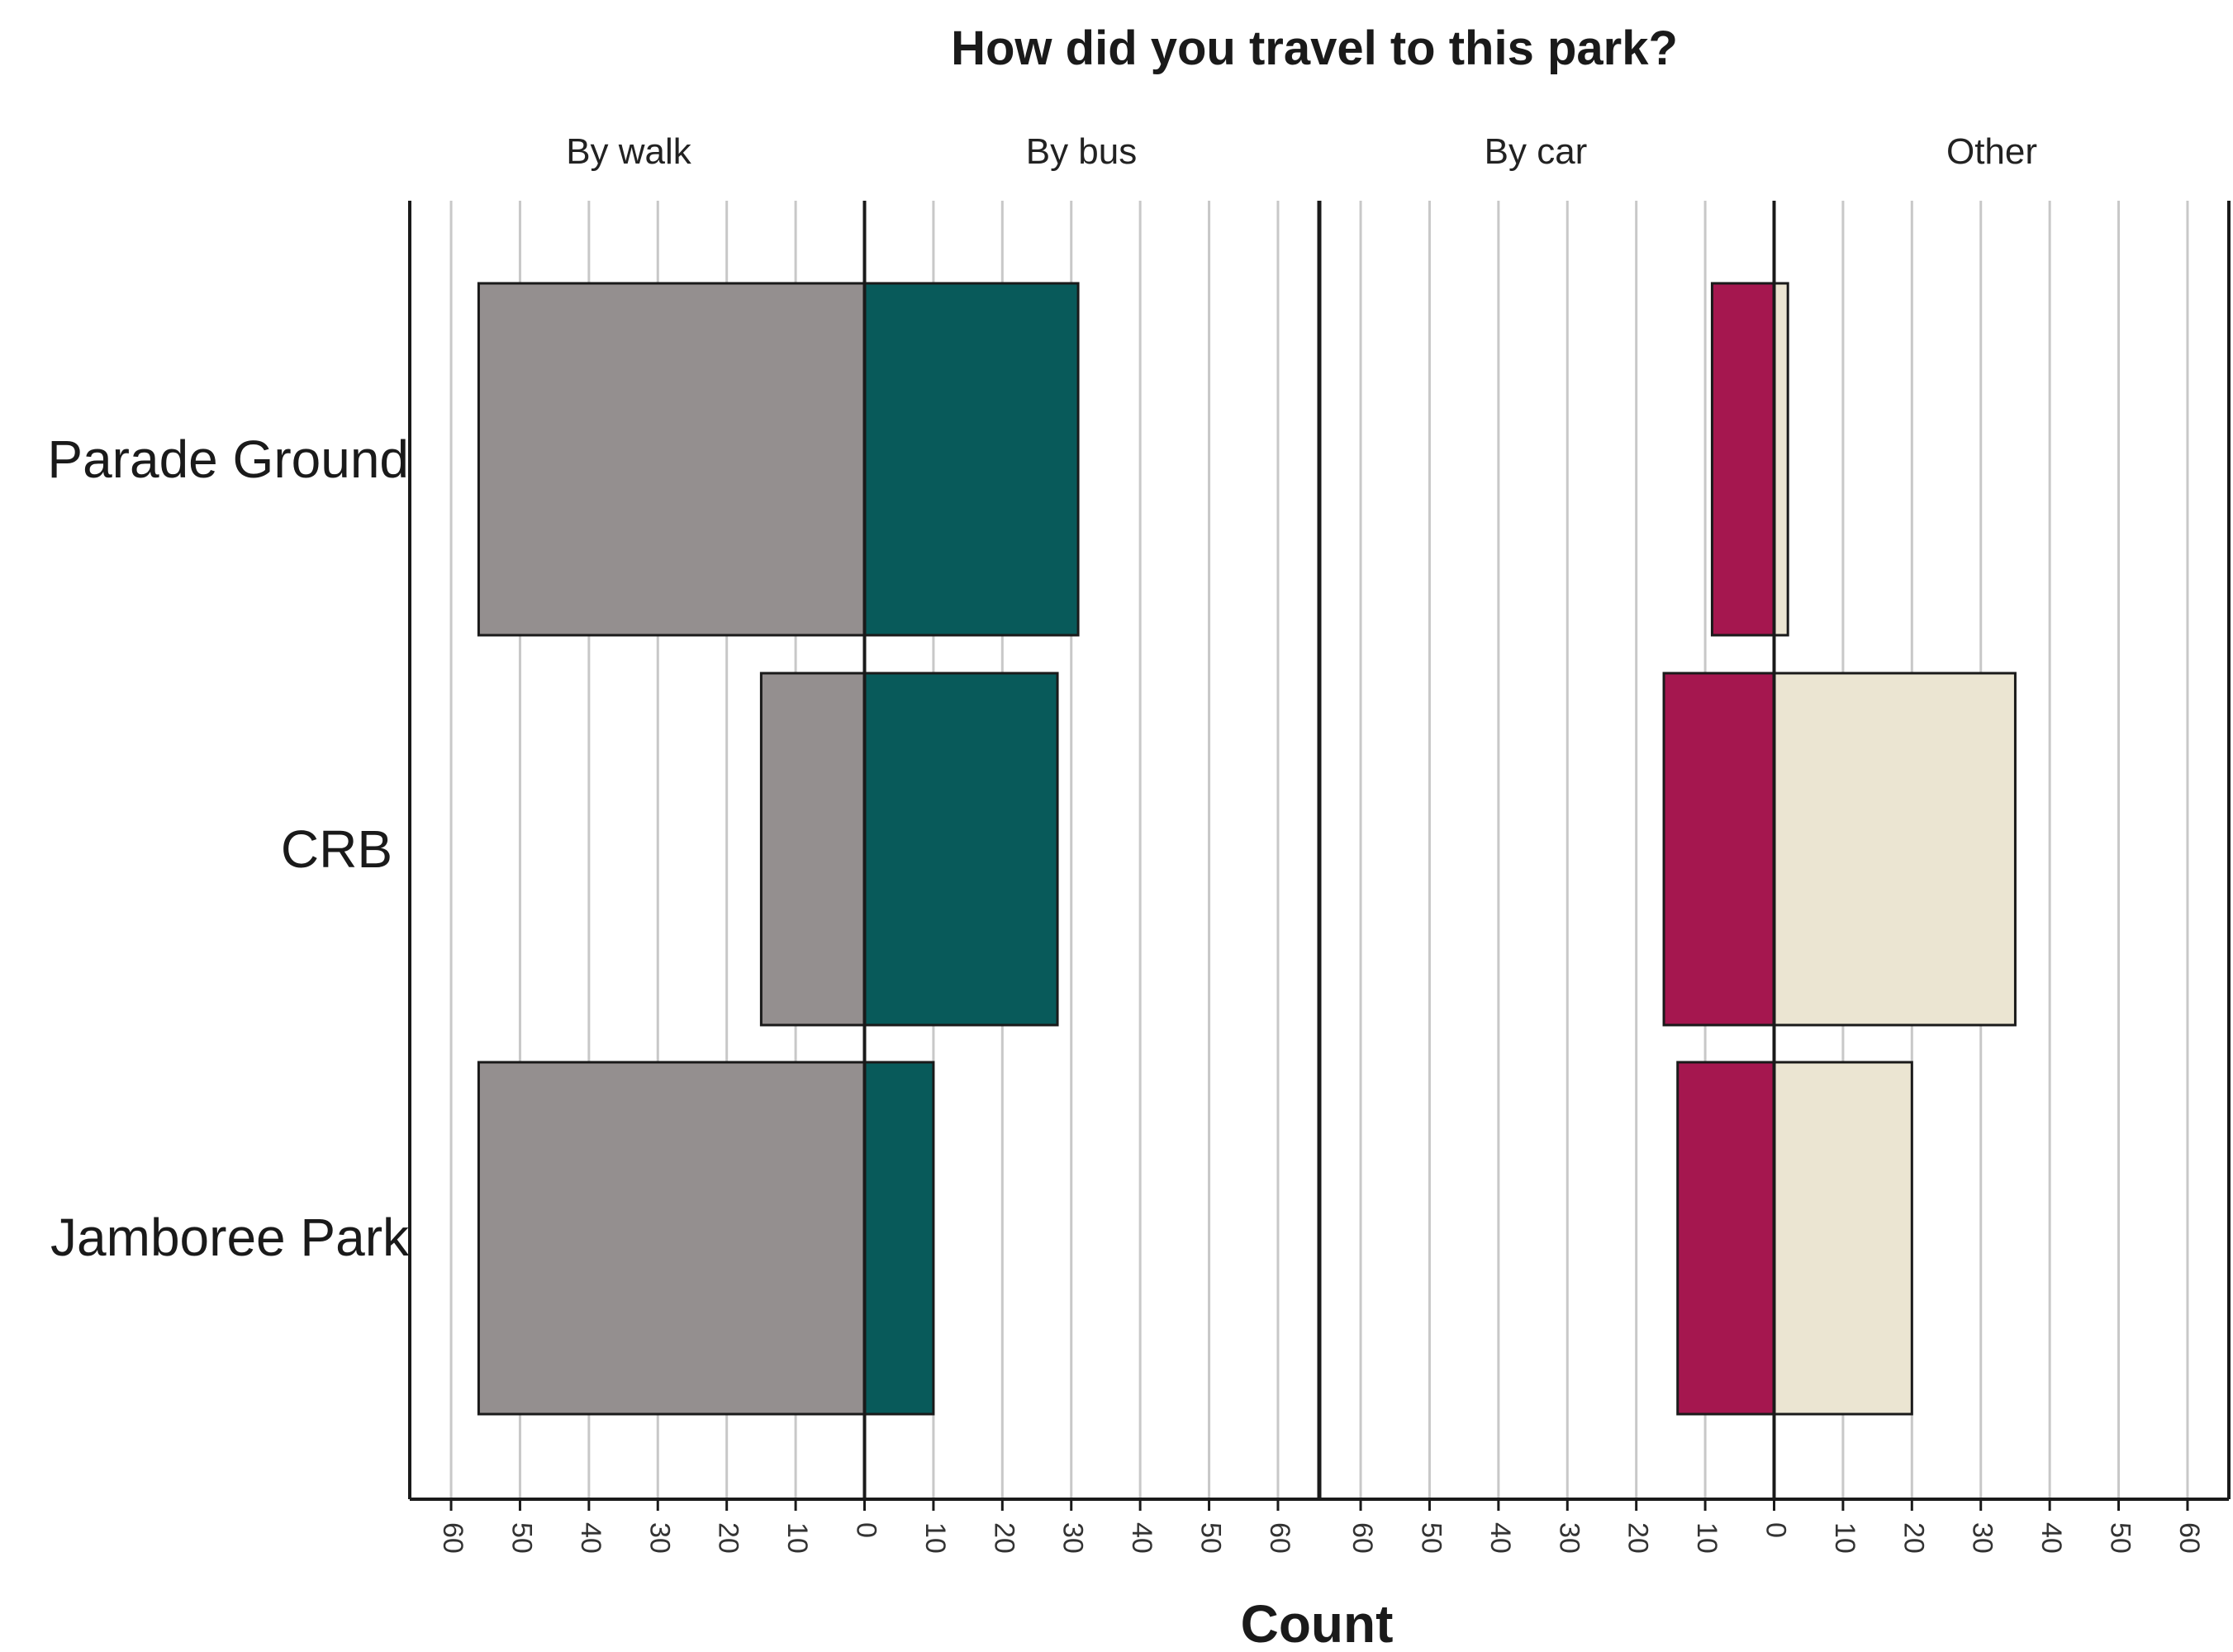 Image resolution: width=2233 pixels, height=1652 pixels. What do you see at coordinates (1314, 48) in the screenshot?
I see `chart-title: How did you travel to this park?` at bounding box center [1314, 48].